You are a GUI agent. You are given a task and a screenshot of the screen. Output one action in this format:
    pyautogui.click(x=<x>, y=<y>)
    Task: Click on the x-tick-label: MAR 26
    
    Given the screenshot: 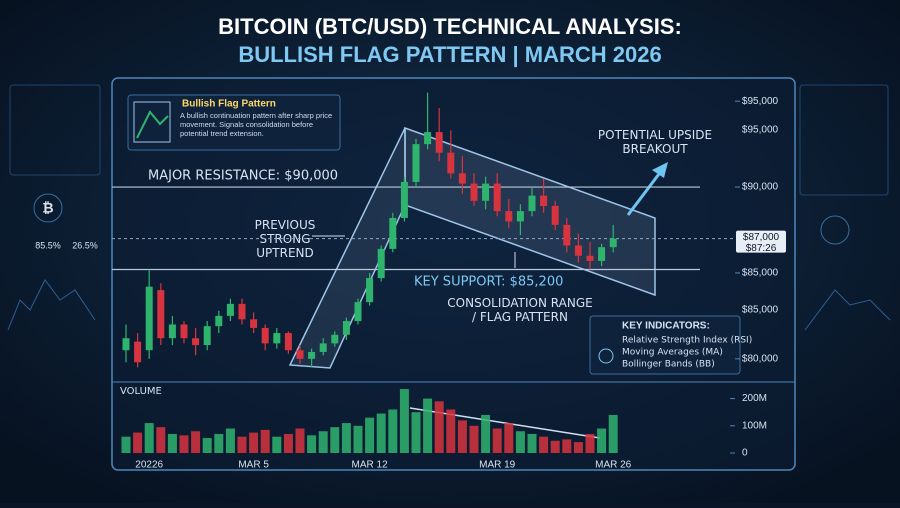 What is the action you would take?
    pyautogui.click(x=613, y=465)
    